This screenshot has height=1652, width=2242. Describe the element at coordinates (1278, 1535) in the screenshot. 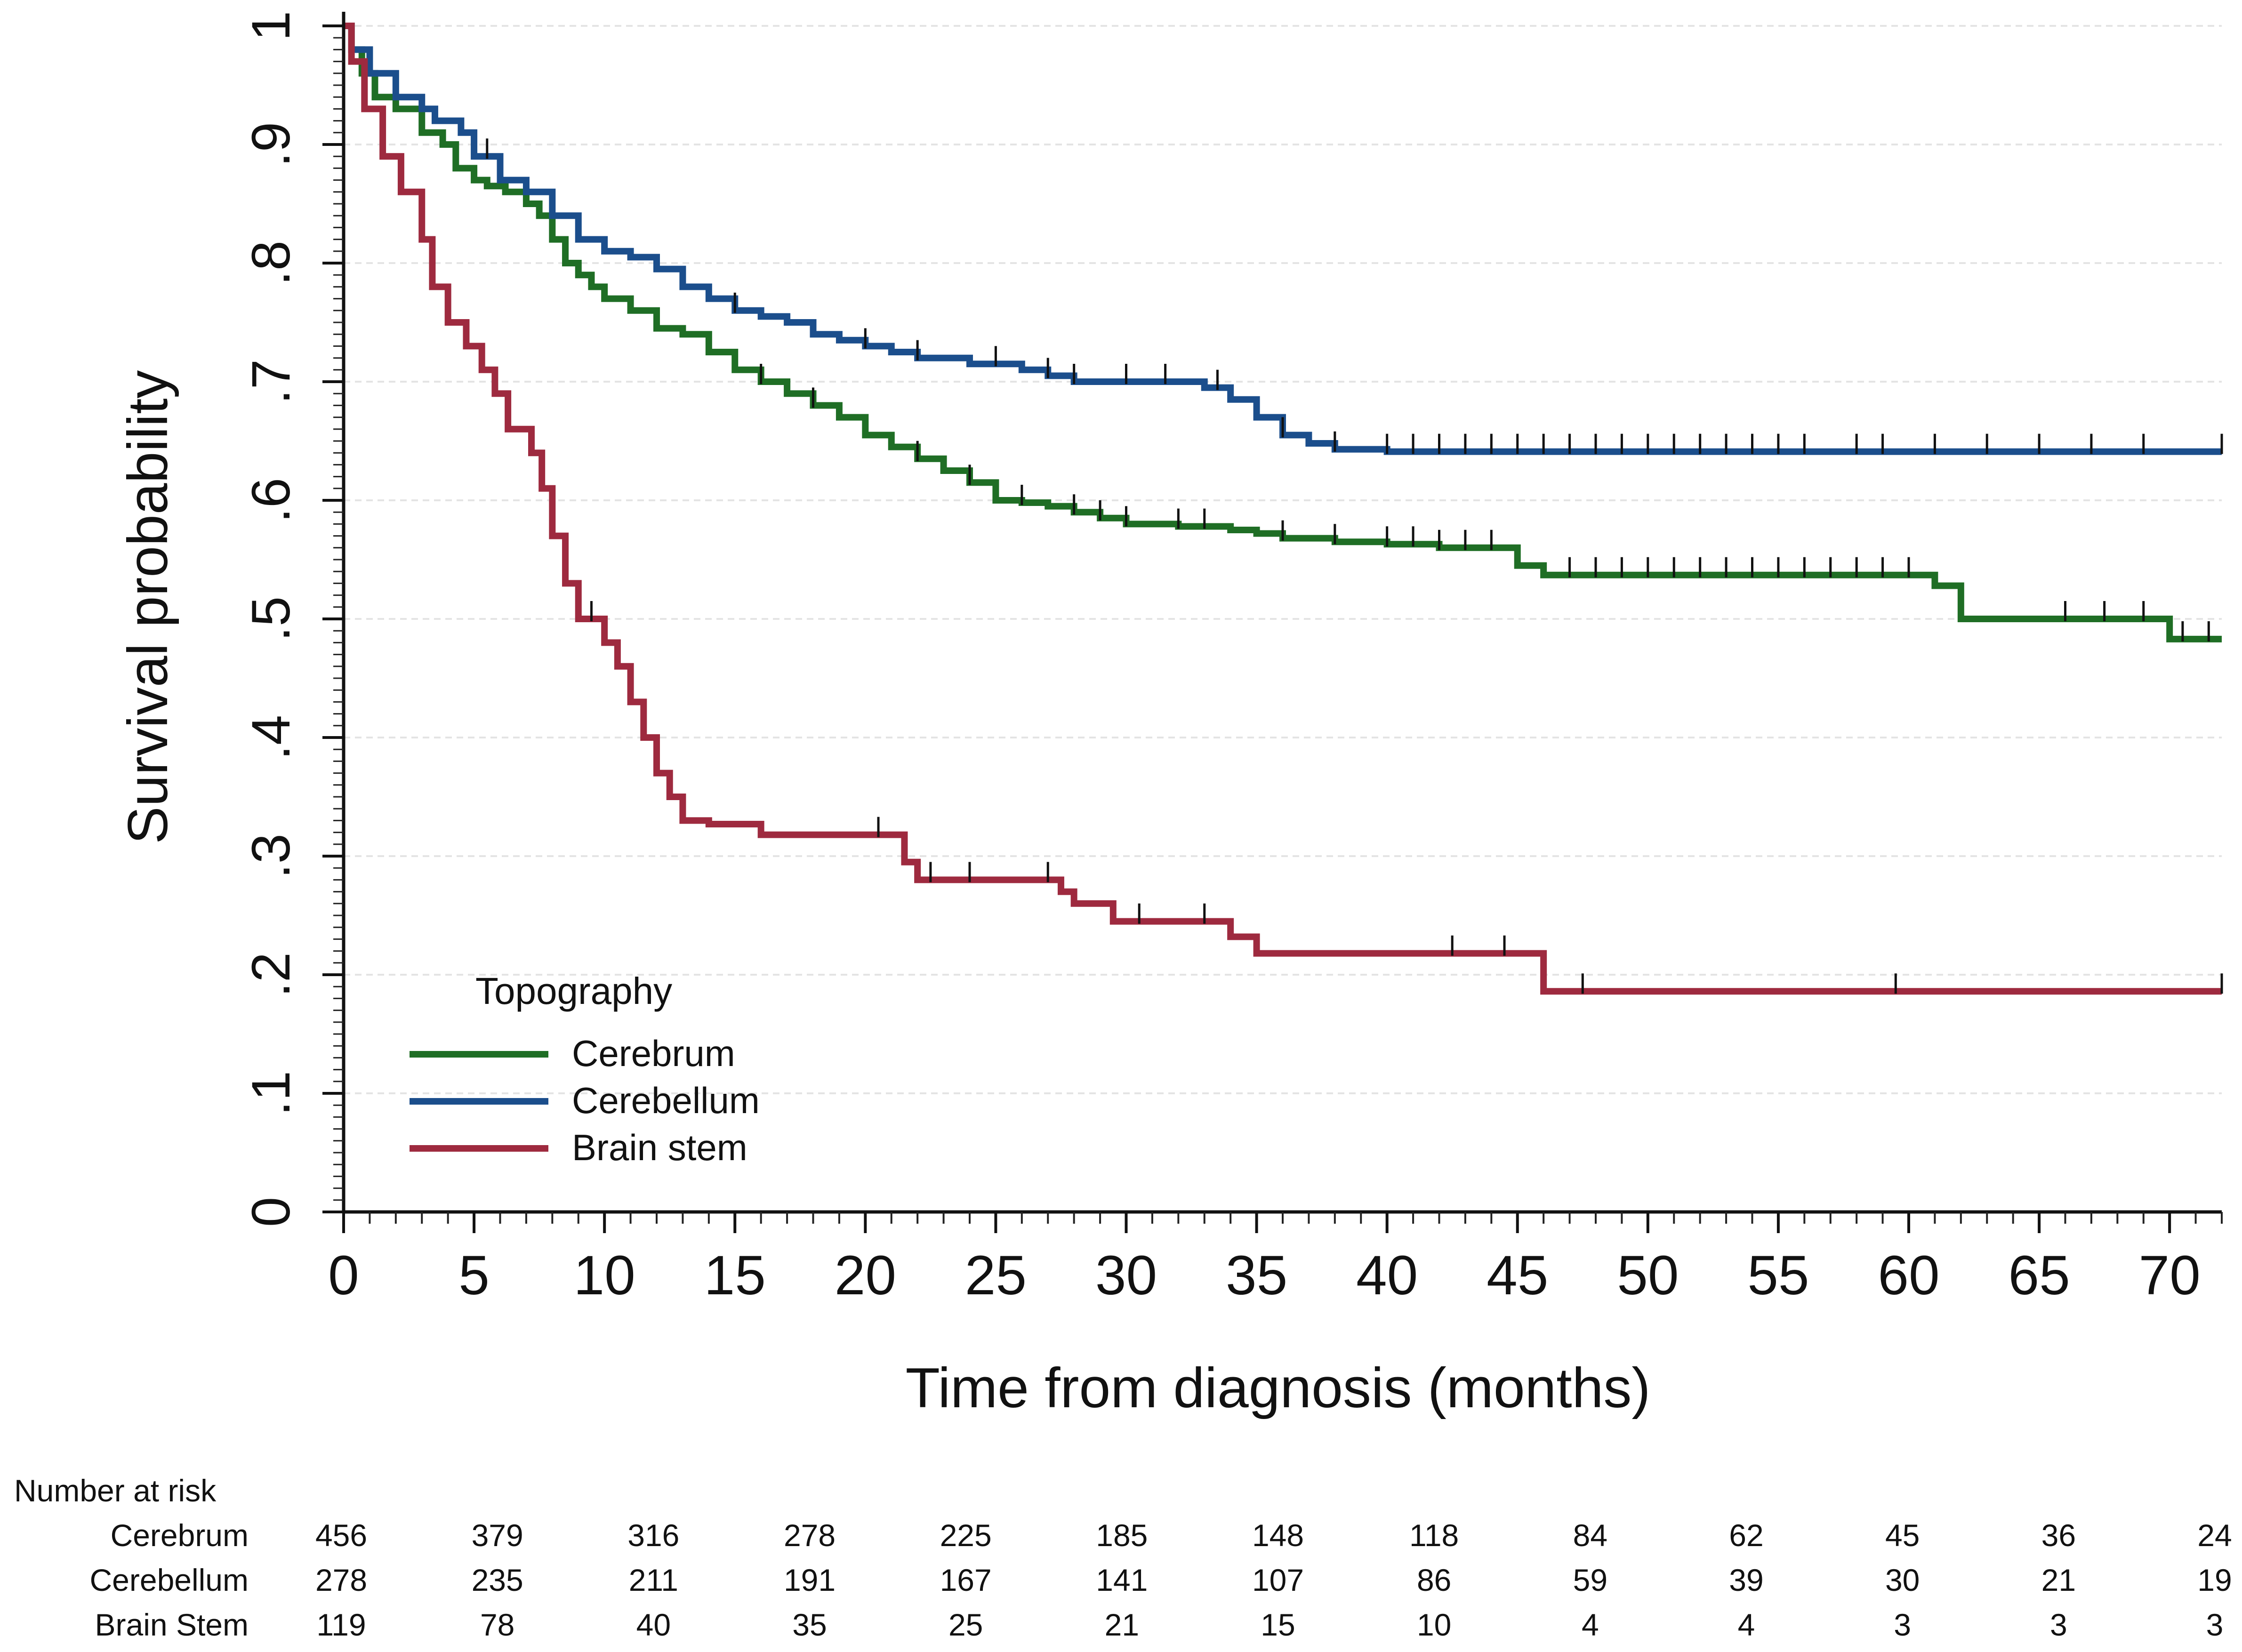

I see `risk-cell: 148` at that location.